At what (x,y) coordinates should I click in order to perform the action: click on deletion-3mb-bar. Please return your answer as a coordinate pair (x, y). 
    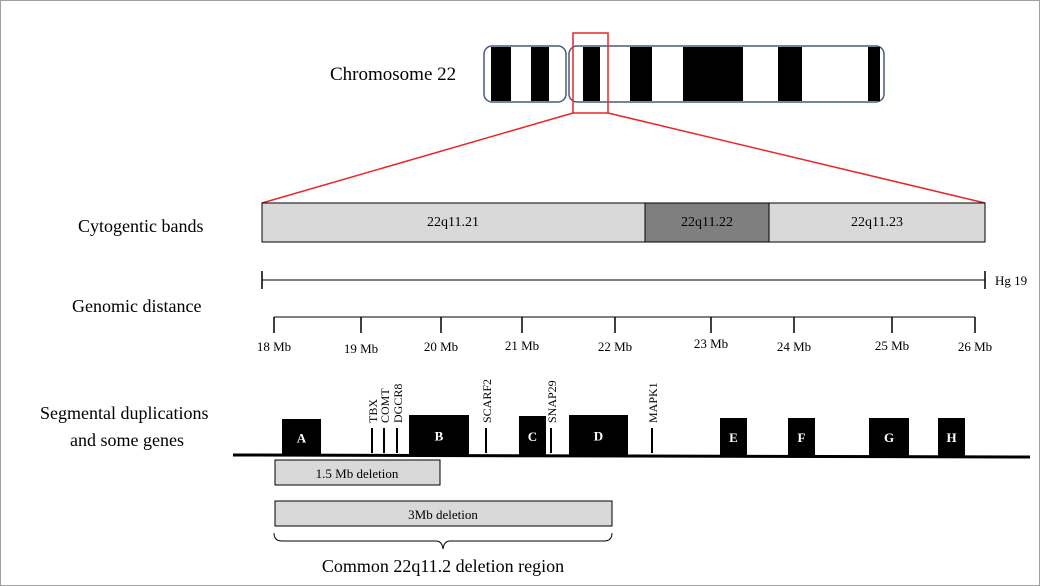
    Looking at the image, I should click on (443, 513).